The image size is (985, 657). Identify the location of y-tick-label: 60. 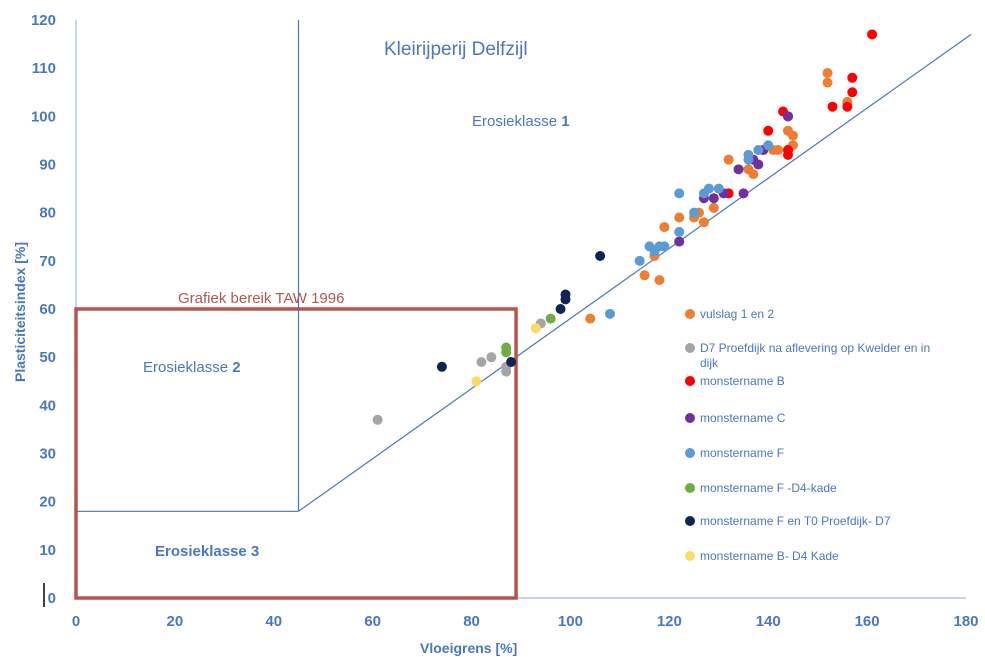
(47, 309).